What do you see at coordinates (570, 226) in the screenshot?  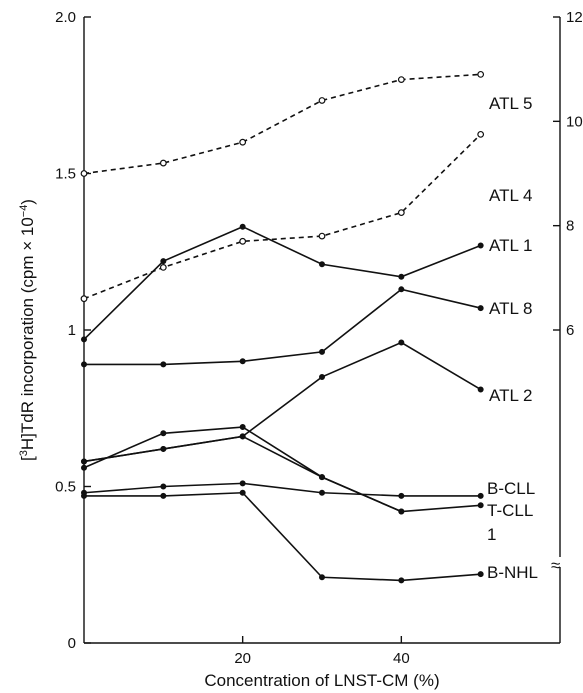 I see `y-right-tick-label-8: 8` at bounding box center [570, 226].